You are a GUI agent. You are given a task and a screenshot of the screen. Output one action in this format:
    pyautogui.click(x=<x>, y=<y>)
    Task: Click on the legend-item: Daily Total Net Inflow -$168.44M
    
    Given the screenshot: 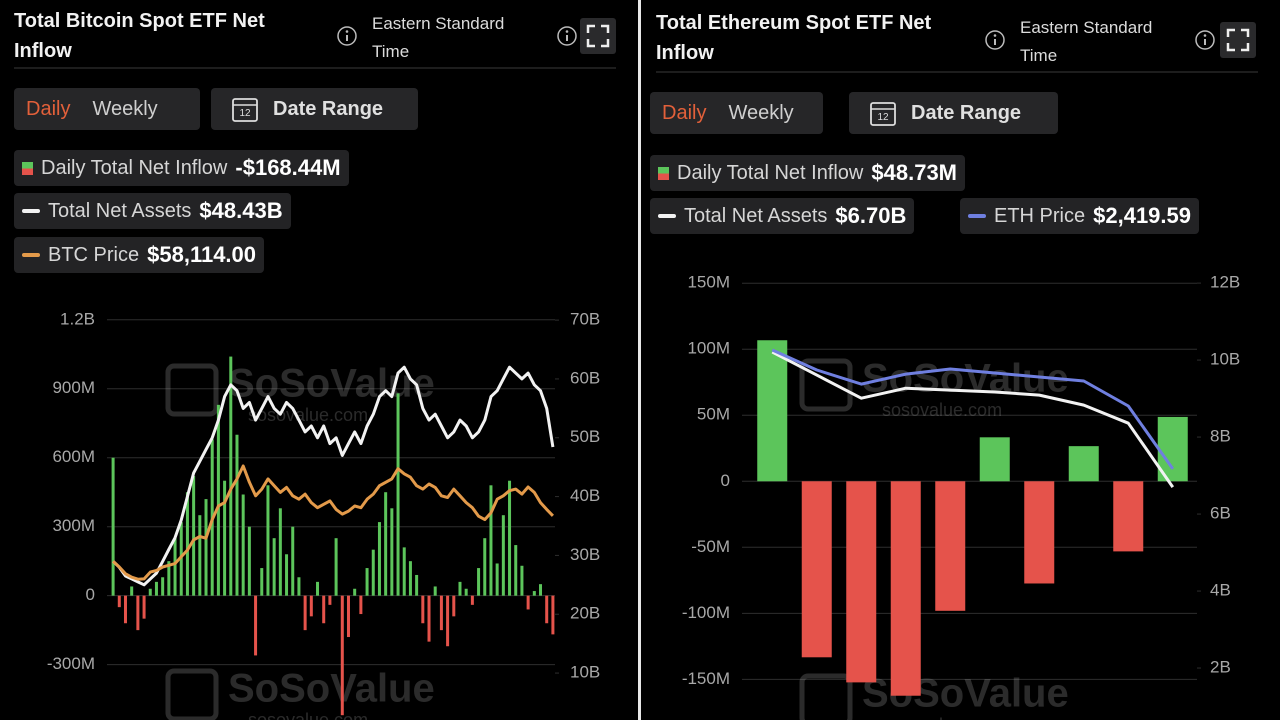 What is the action you would take?
    pyautogui.click(x=181, y=168)
    